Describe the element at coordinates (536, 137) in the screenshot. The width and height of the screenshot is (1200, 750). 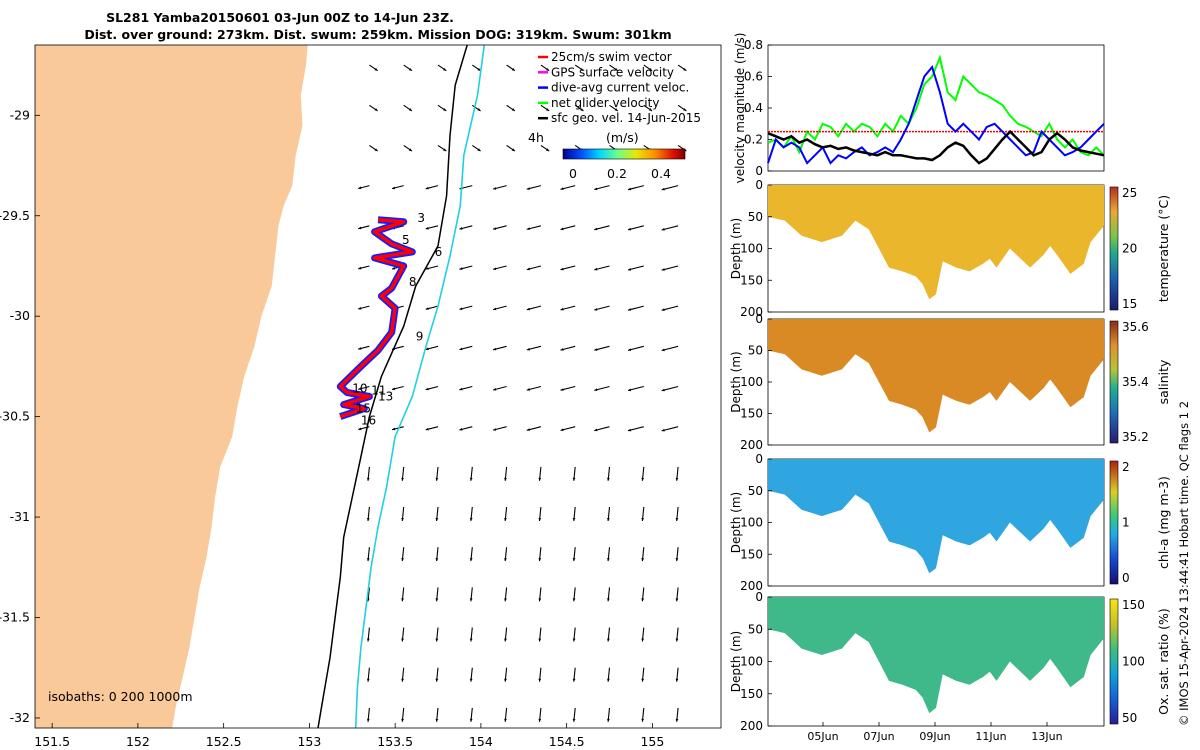
I see `legend-time-label: 4h` at that location.